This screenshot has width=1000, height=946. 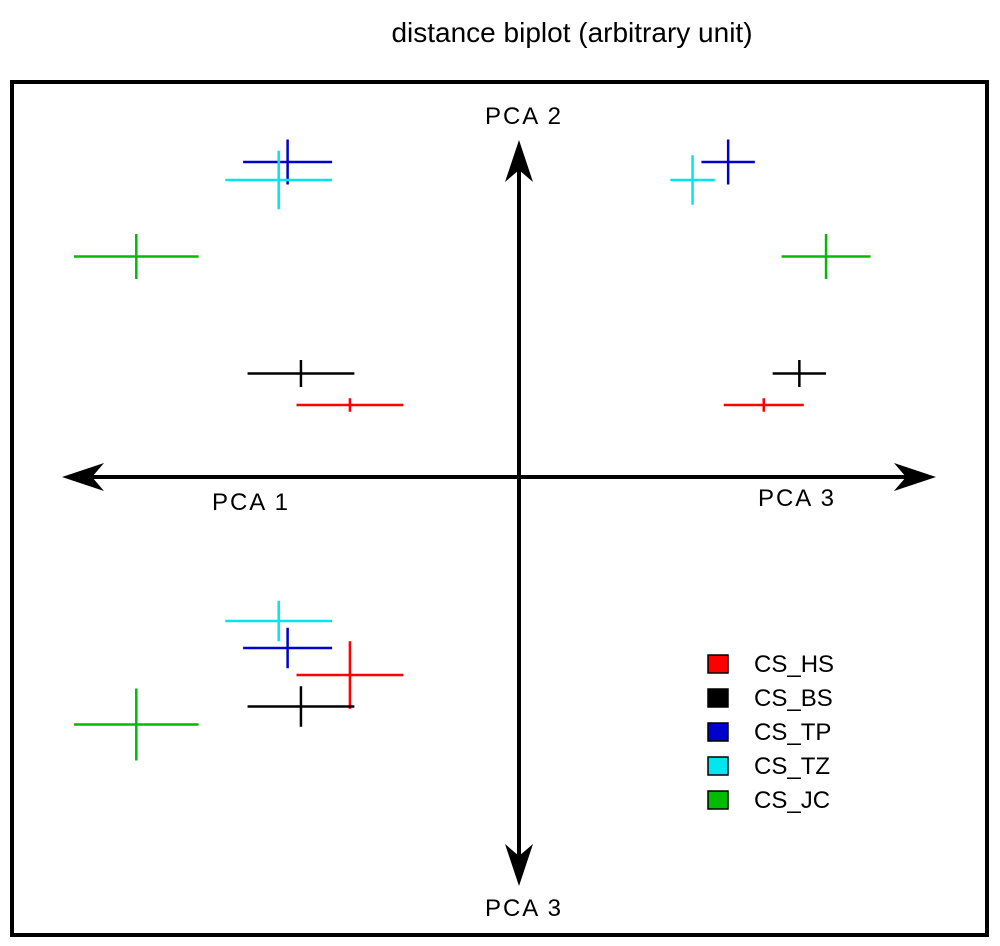 What do you see at coordinates (288, 162) in the screenshot?
I see `point-cs-tp-pca1-pca2` at bounding box center [288, 162].